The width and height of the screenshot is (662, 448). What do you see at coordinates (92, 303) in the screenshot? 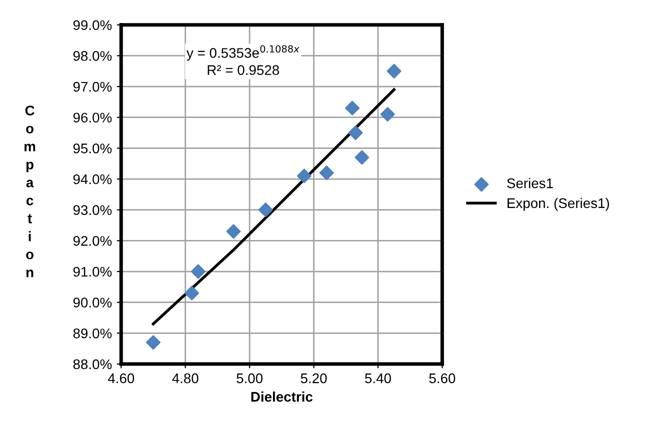
I see `y-tick-label: 90.0%` at bounding box center [92, 303].